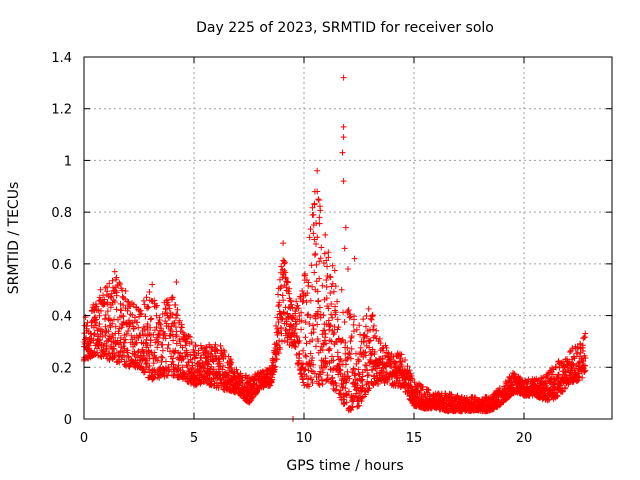 This screenshot has width=640, height=480. Describe the element at coordinates (61, 265) in the screenshot. I see `y-tick-label: 0.6` at that location.